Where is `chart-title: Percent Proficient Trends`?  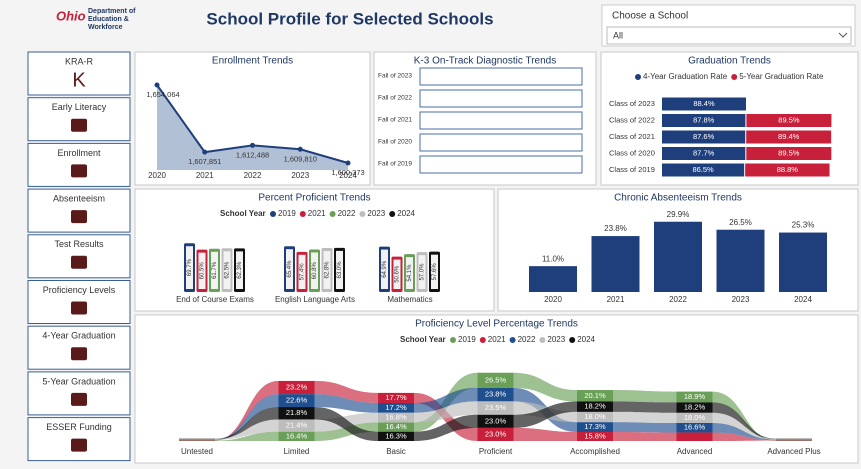 chart-title: Percent Proficient Trends is located at coordinates (314, 198).